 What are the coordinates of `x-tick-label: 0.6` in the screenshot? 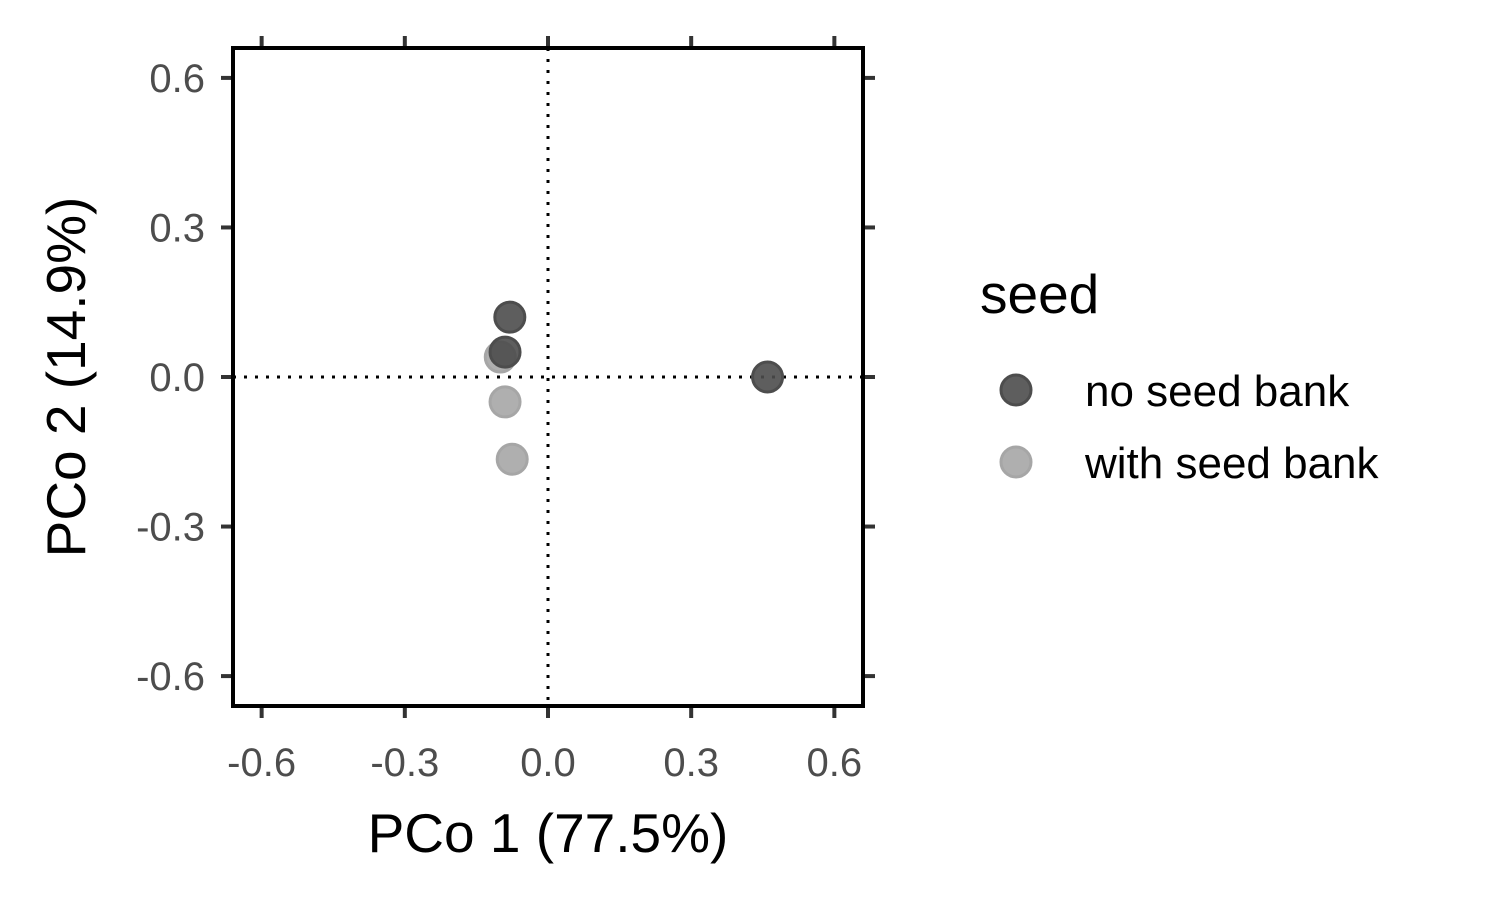 It's located at (835, 763).